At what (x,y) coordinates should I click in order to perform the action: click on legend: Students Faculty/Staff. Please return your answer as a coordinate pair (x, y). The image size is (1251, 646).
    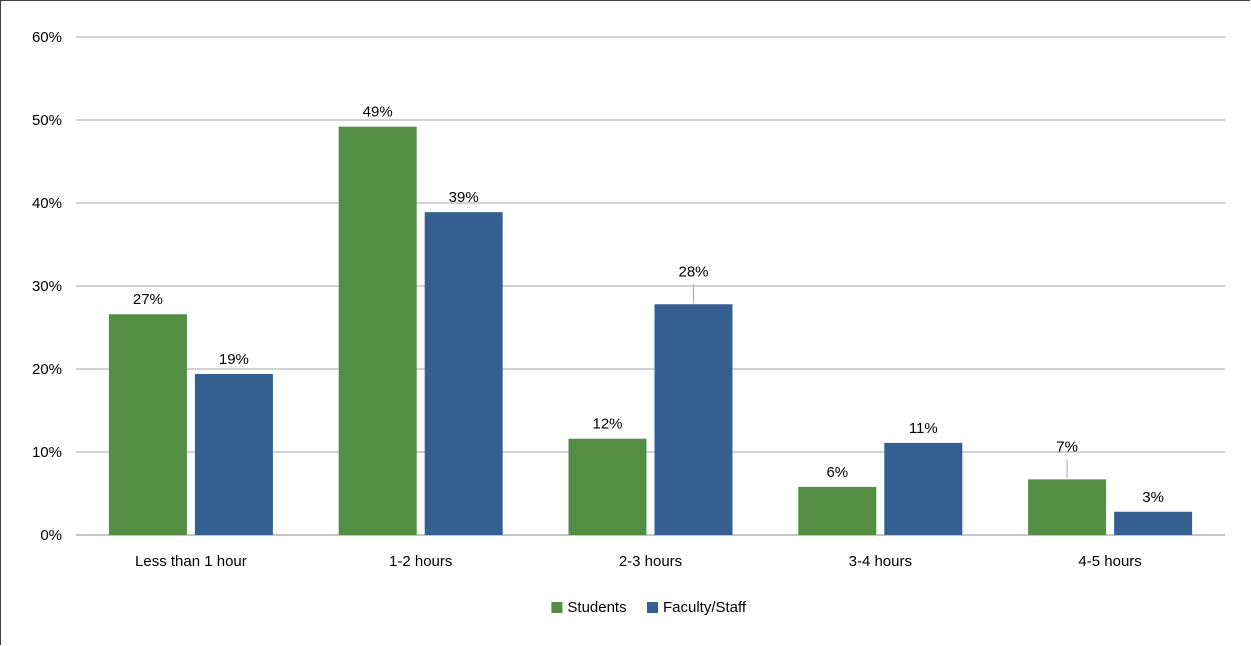
    Looking at the image, I should click on (649, 607).